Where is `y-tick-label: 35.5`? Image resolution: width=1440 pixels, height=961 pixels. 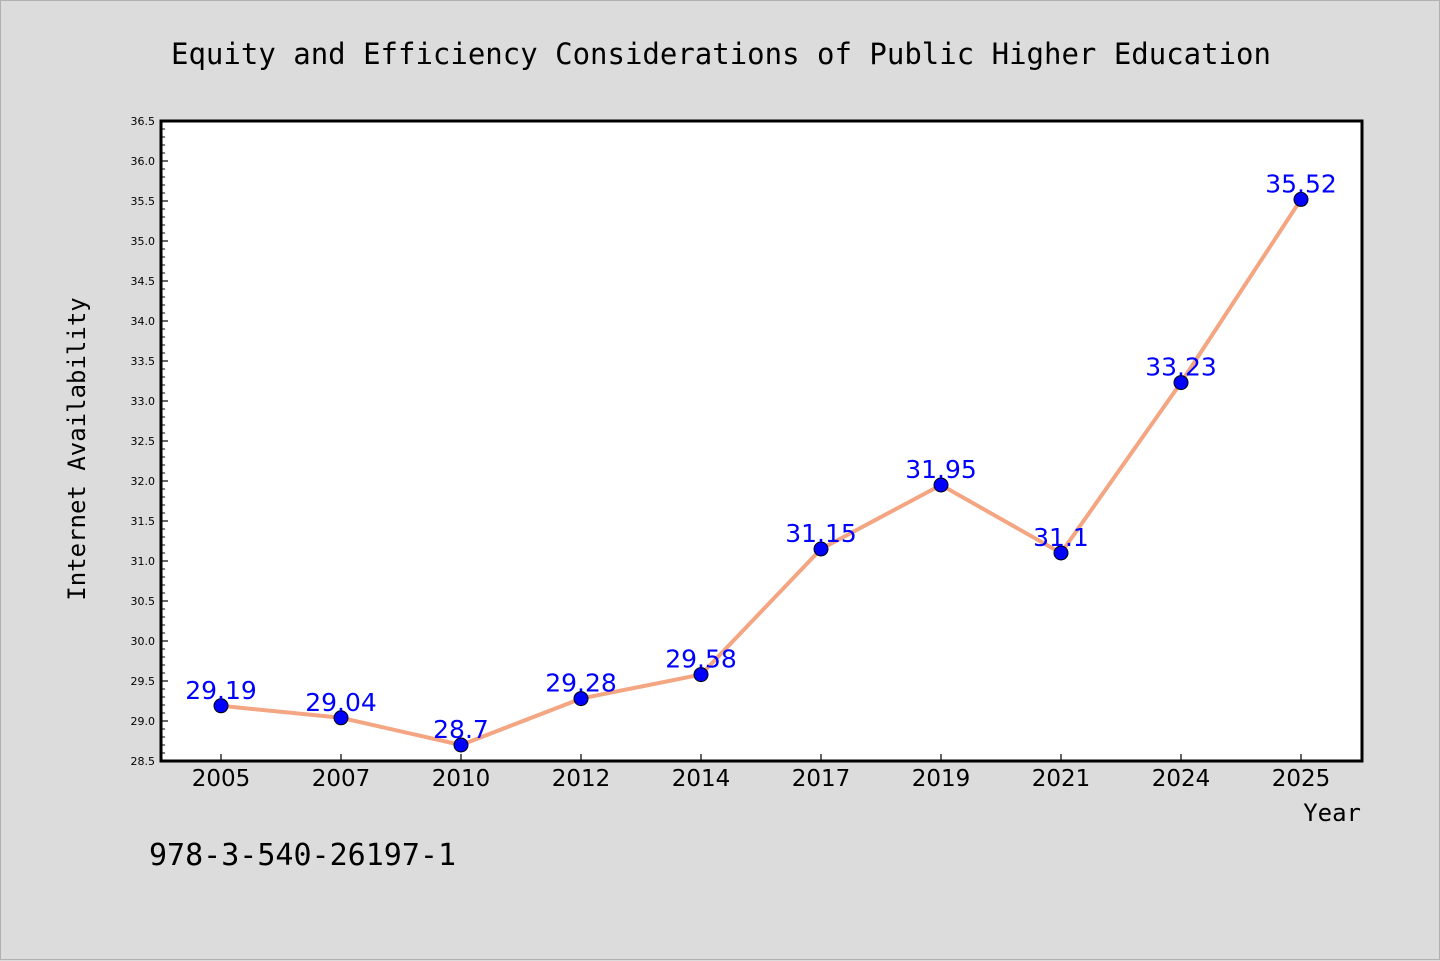
y-tick-label: 35.5 is located at coordinates (143, 201).